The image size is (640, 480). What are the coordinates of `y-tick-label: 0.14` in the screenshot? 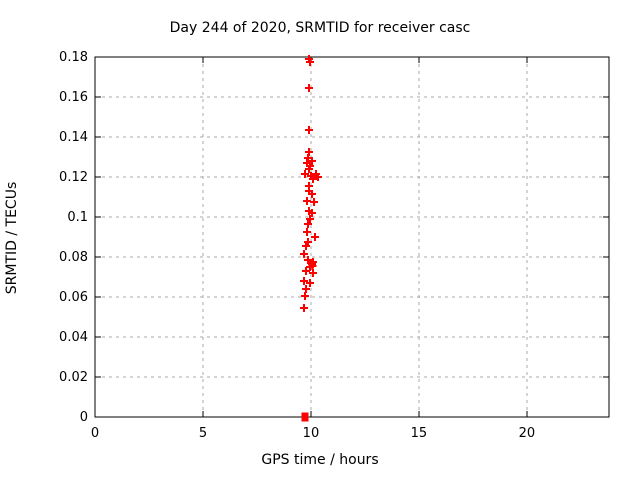 It's located at (73, 137).